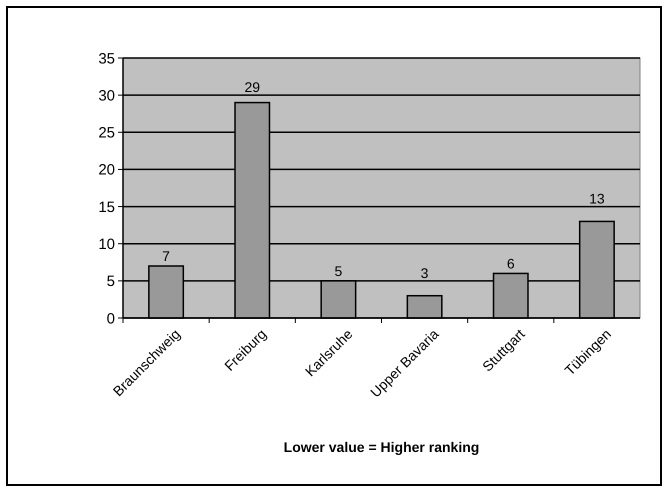 Image resolution: width=668 pixels, height=486 pixels. Describe the element at coordinates (424, 272) in the screenshot. I see `data-label: 3` at that location.